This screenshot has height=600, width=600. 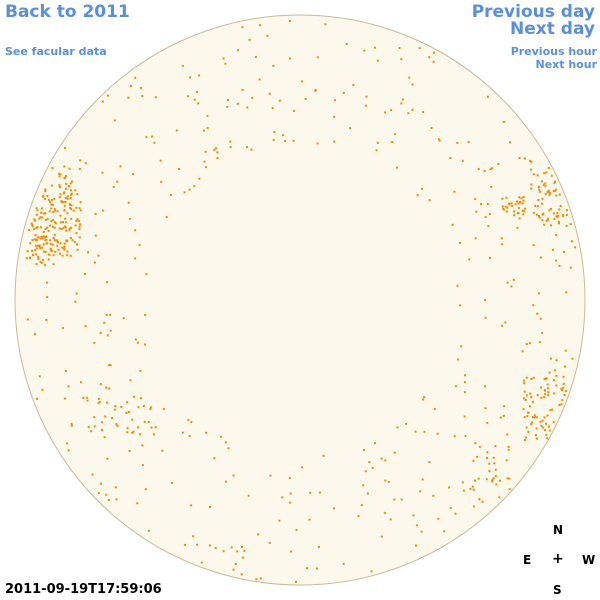 What do you see at coordinates (566, 64) in the screenshot?
I see `next-hour-link: Next hour` at bounding box center [566, 64].